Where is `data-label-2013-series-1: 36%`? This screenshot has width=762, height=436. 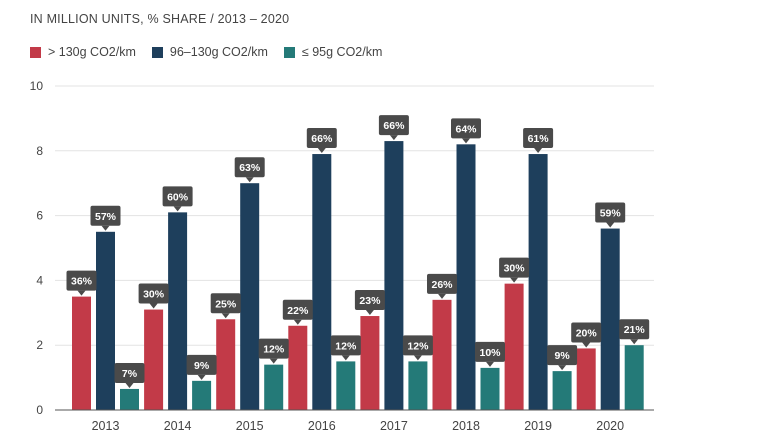 data-label-2013-series-1: 36% is located at coordinates (81, 283).